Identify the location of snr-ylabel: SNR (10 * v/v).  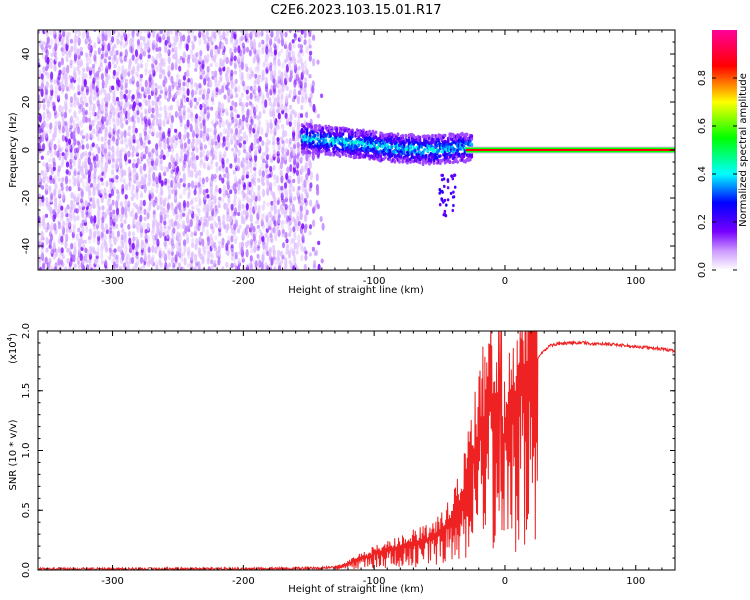
(13, 454).